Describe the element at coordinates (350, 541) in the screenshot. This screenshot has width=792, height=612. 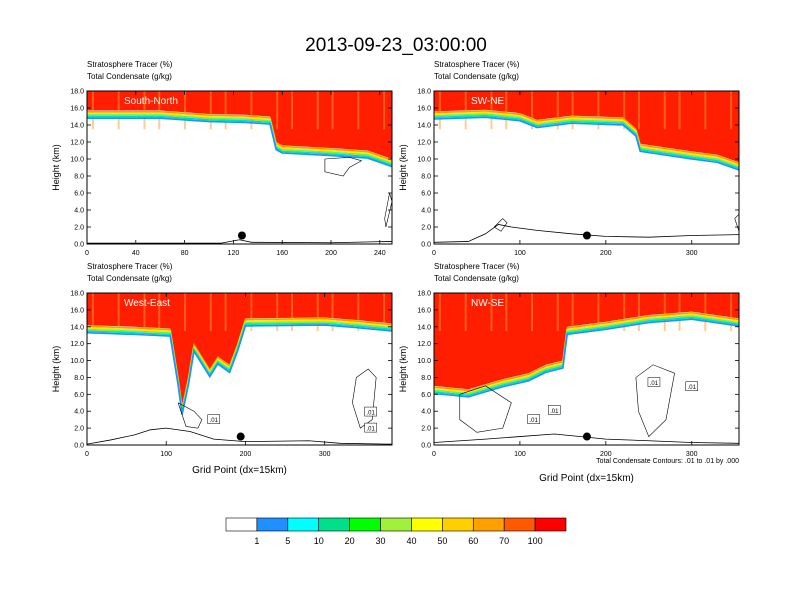
I see `colorbar-label: 20` at that location.